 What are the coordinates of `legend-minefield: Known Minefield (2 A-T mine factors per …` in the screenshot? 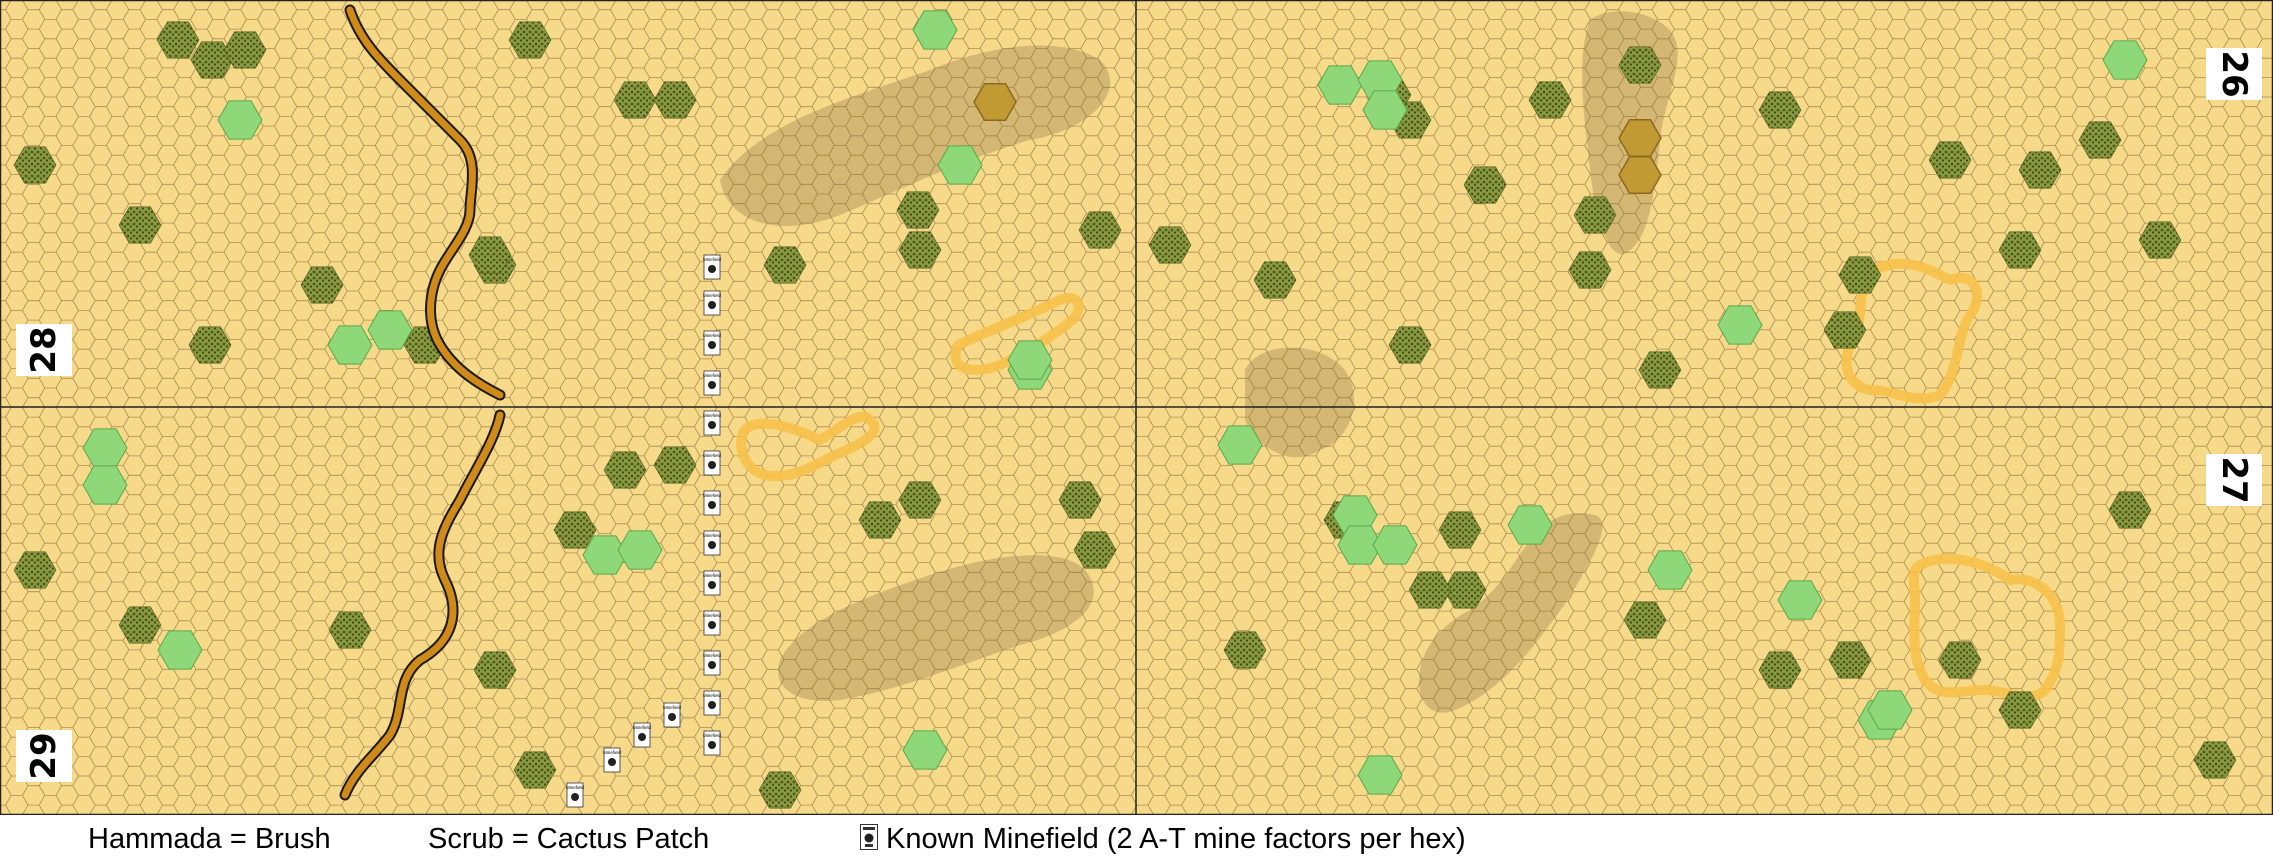 It's located at (1163, 839).